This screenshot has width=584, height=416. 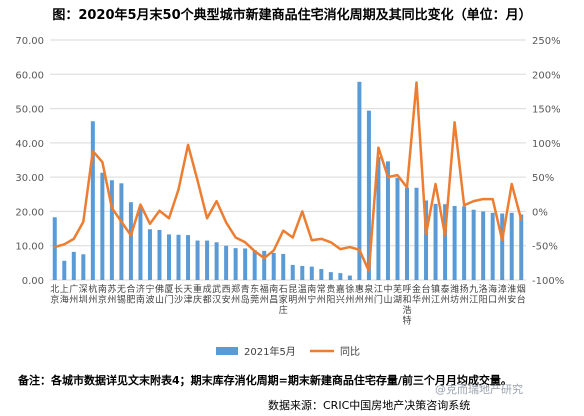 What do you see at coordinates (283, 300) in the screenshot?
I see `x-tick-label: 石家庄` at bounding box center [283, 300].